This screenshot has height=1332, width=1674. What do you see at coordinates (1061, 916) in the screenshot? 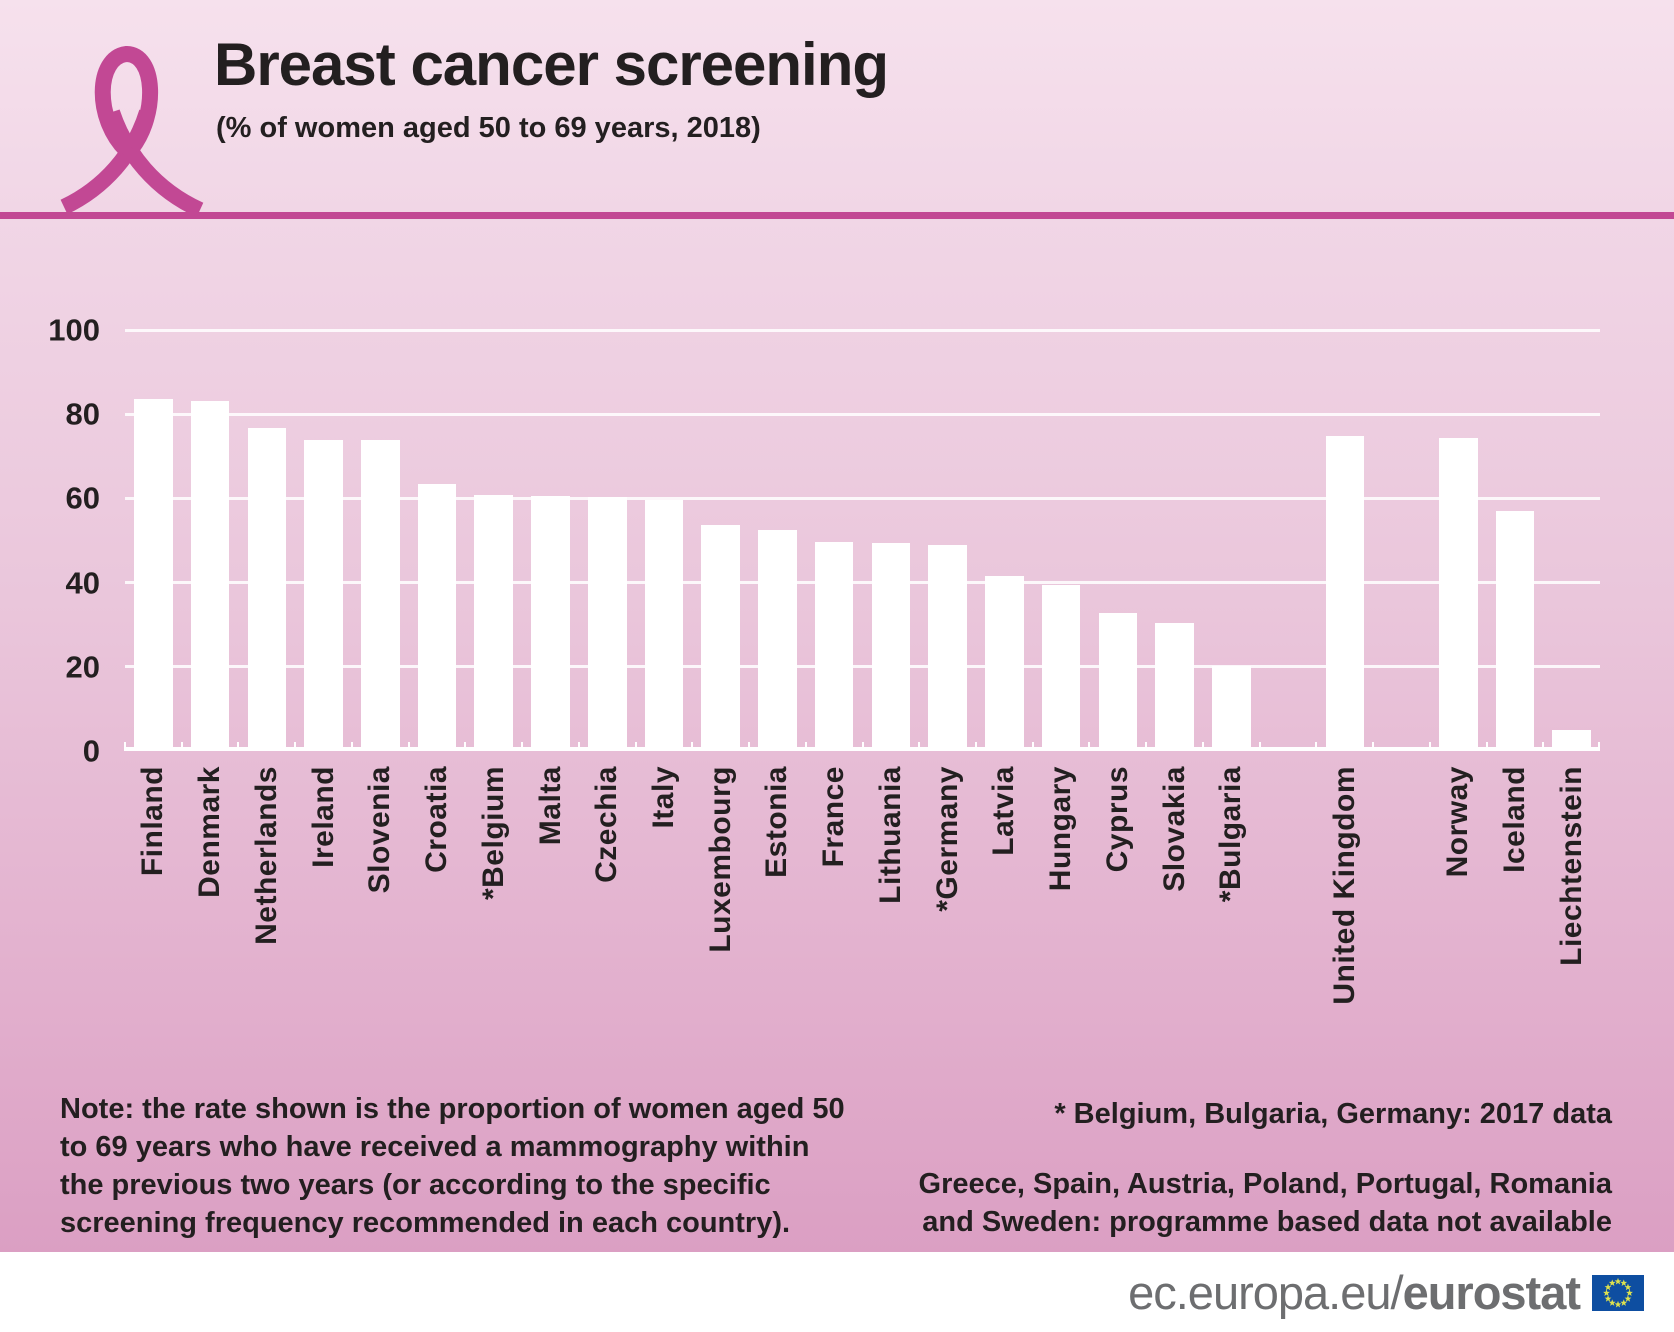
I see `x-label-cell: Hungary` at bounding box center [1061, 916].